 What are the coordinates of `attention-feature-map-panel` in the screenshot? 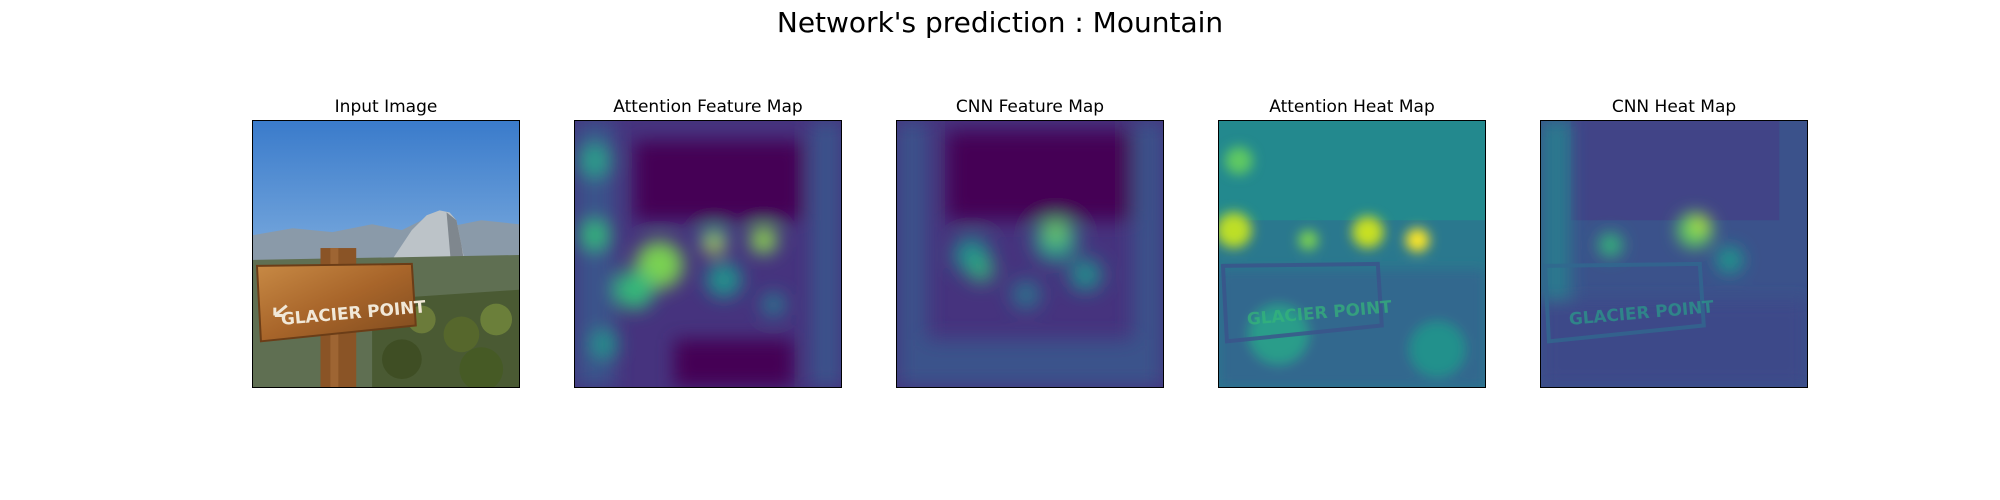 It's located at (708, 254).